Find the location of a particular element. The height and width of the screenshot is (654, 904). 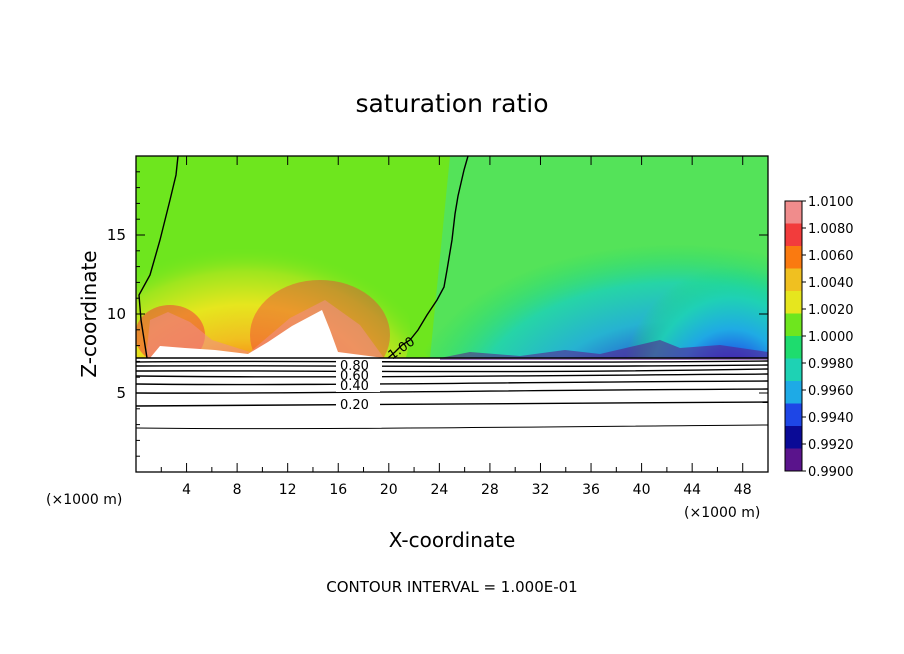

y-axis-label: Z-coordinate is located at coordinates (89, 313).